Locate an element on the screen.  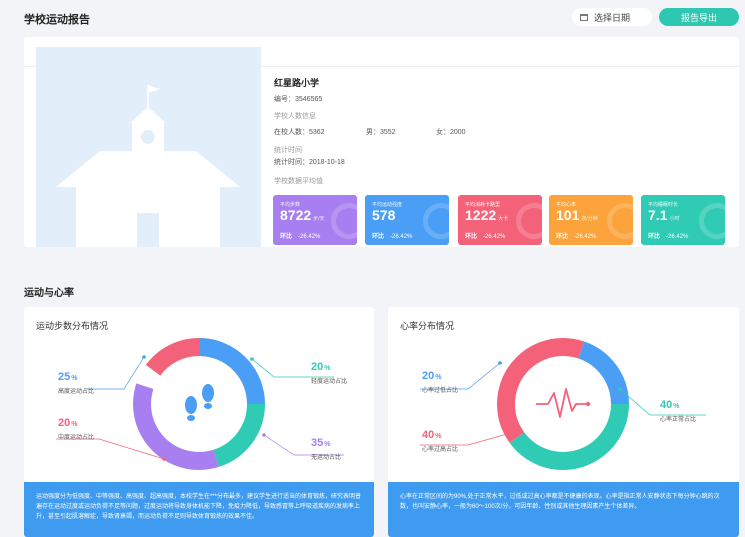
total-students-row: 在校人数：5362 is located at coordinates (299, 132).